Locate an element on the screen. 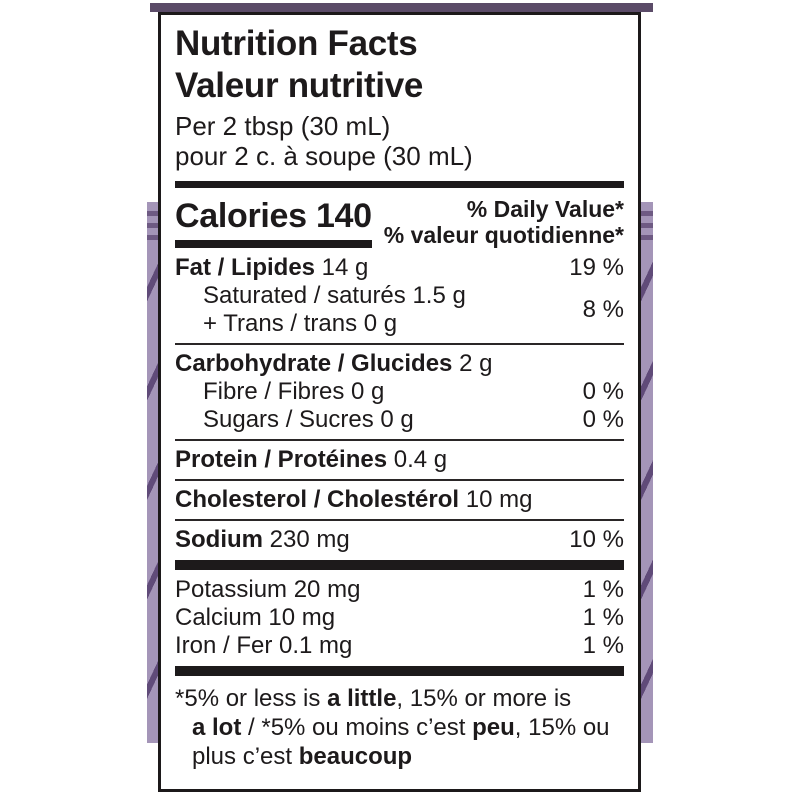  nutrient-name-carbohydrate: Carbohydrate / Glucides 2 g is located at coordinates (334, 363).